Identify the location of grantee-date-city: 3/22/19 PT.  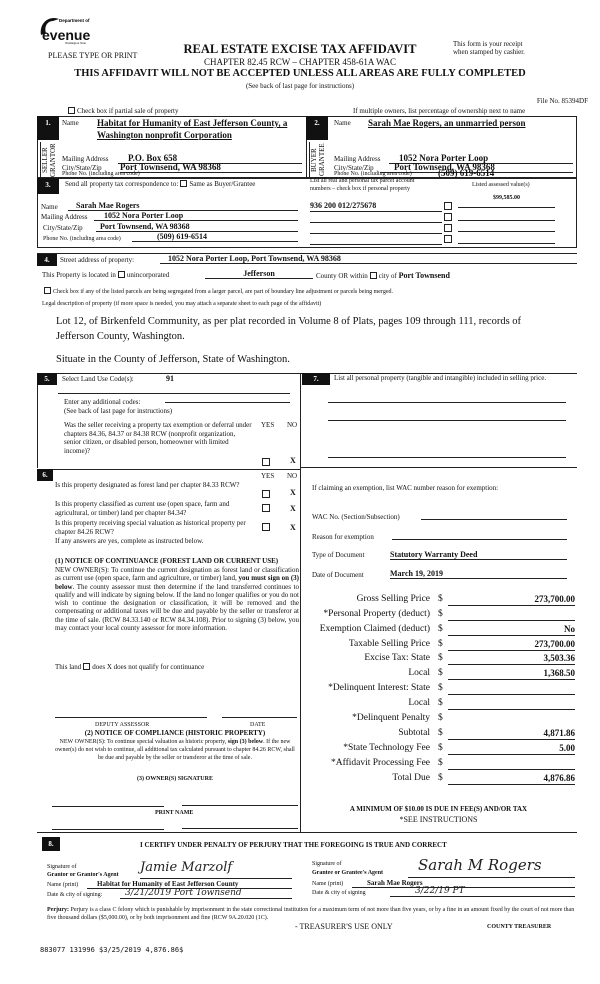
(482, 891).